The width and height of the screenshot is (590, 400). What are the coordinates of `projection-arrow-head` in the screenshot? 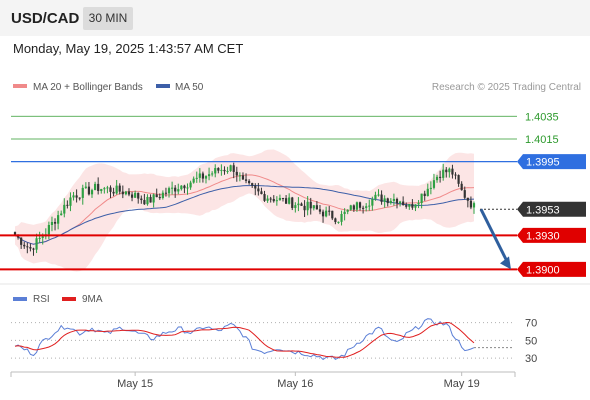 It's located at (505, 263).